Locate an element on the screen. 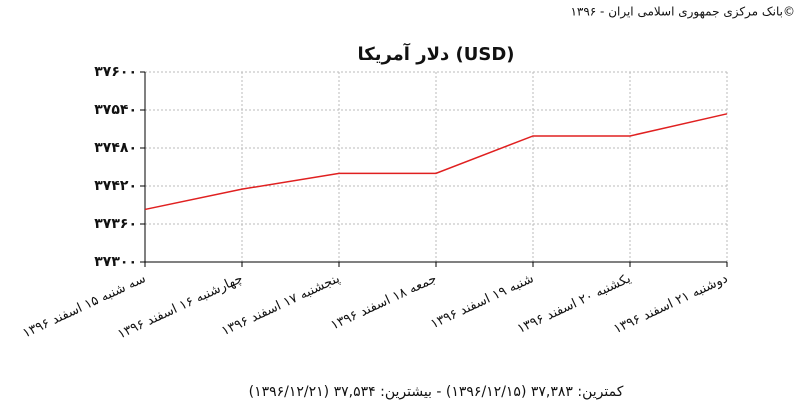 This screenshot has height=407, width=800. y-tick-label: ۳۷۳۶۰ is located at coordinates (115, 224).